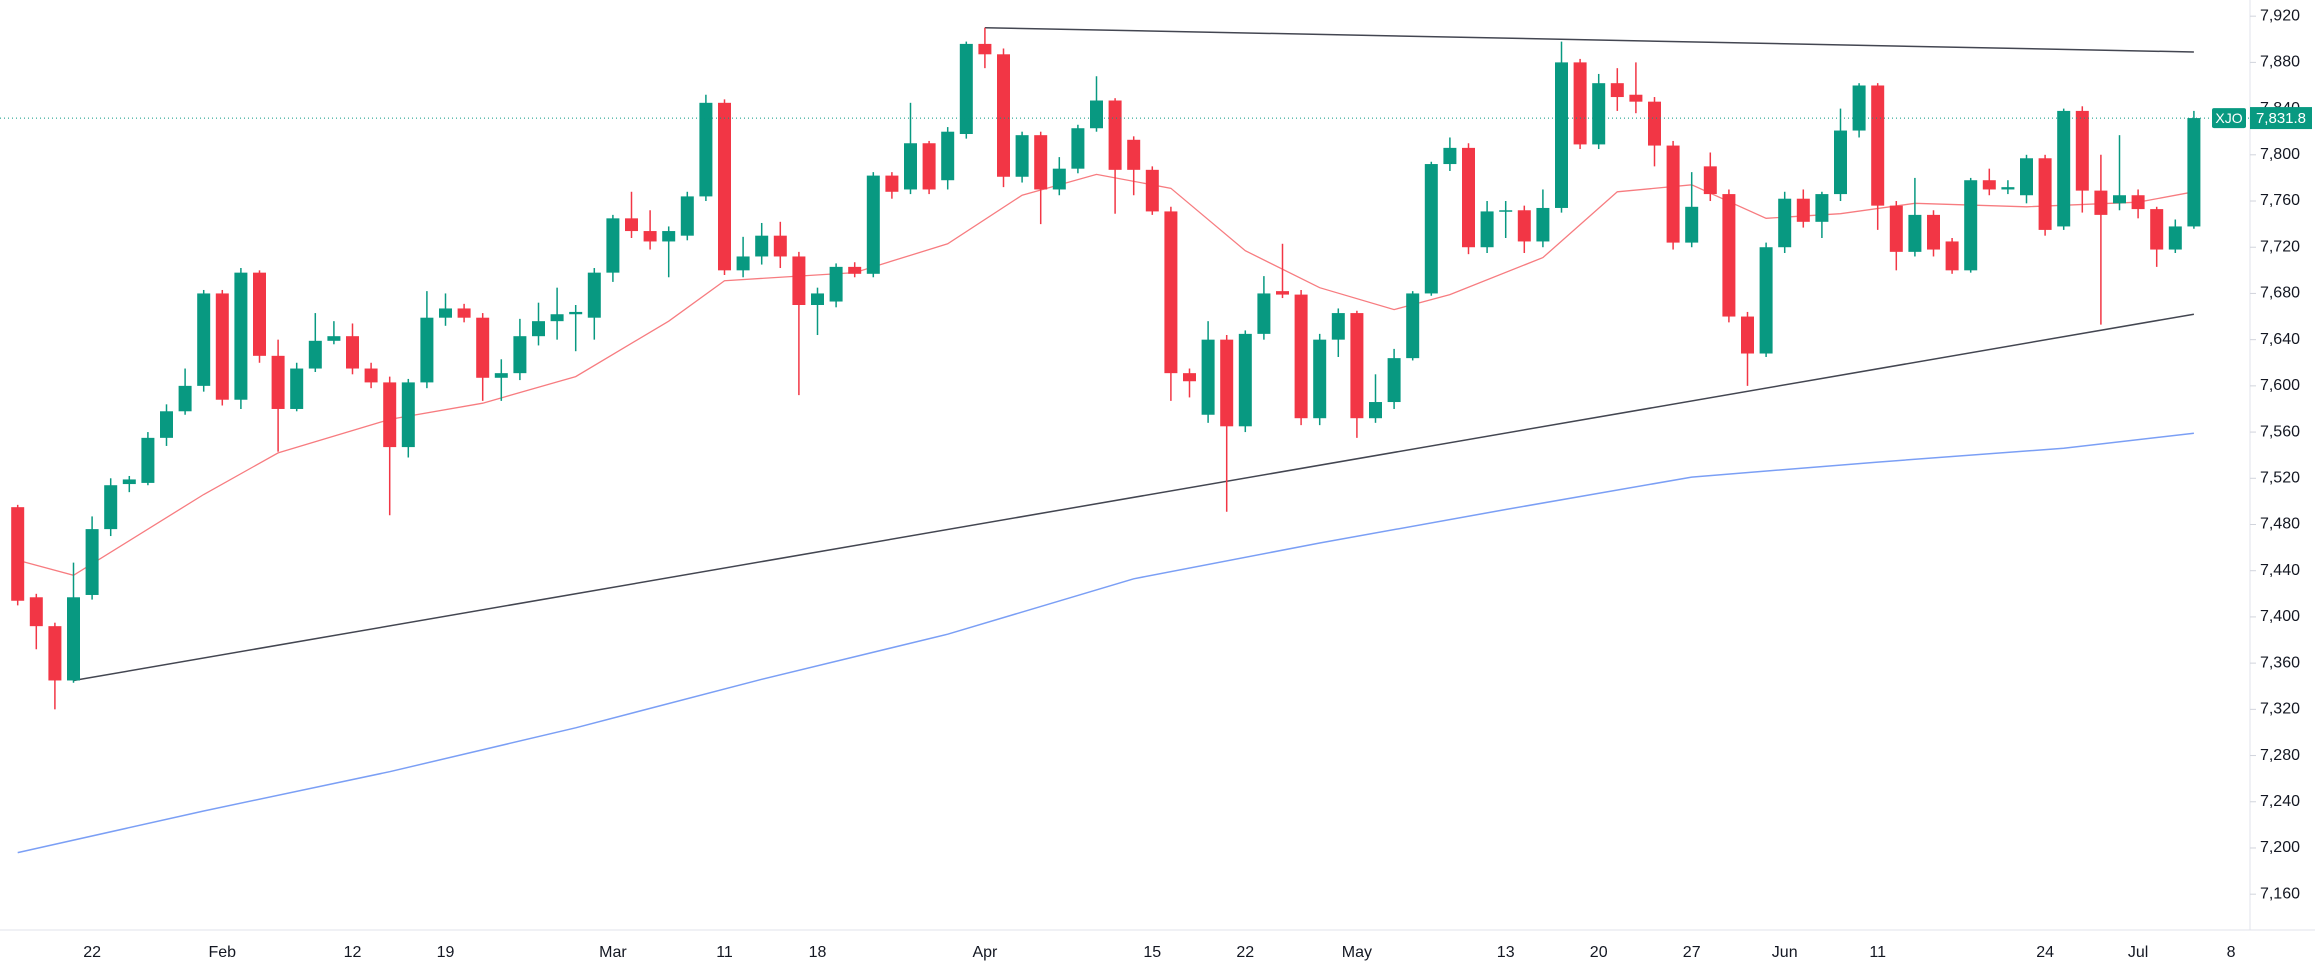 This screenshot has height=965, width=2315. Describe the element at coordinates (446, 952) in the screenshot. I see `x-tick-label: 19` at that location.